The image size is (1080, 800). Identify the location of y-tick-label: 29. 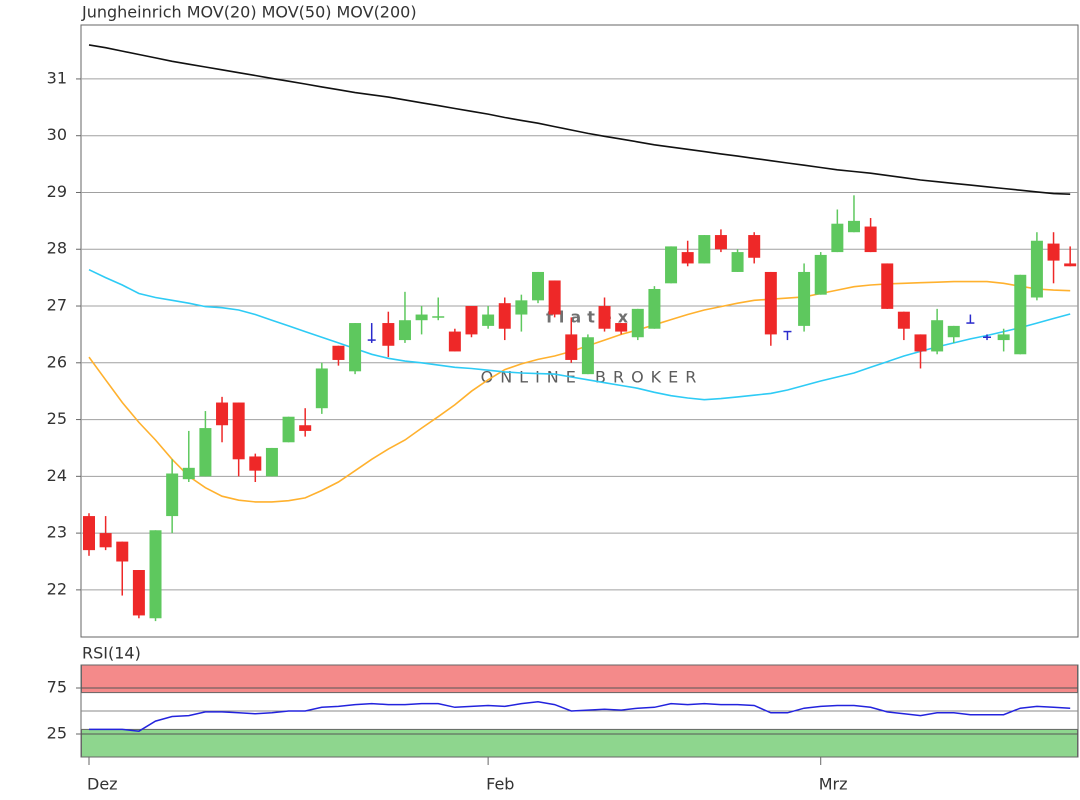
(57, 191).